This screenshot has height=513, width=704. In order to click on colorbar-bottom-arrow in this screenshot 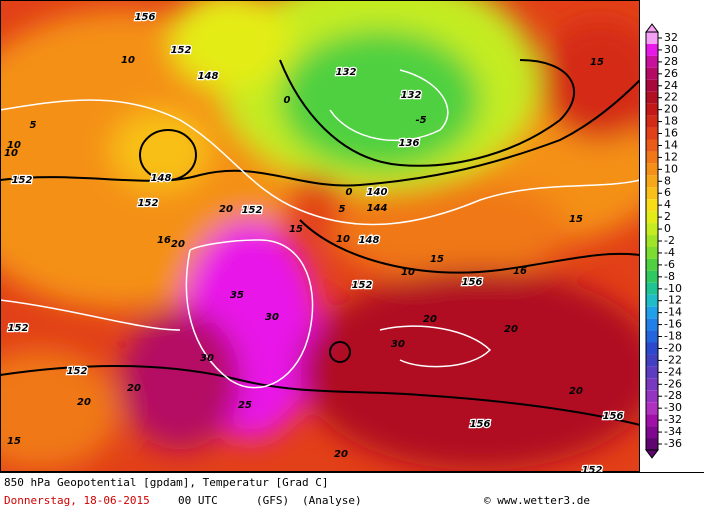, I will do `click(652, 454)`.